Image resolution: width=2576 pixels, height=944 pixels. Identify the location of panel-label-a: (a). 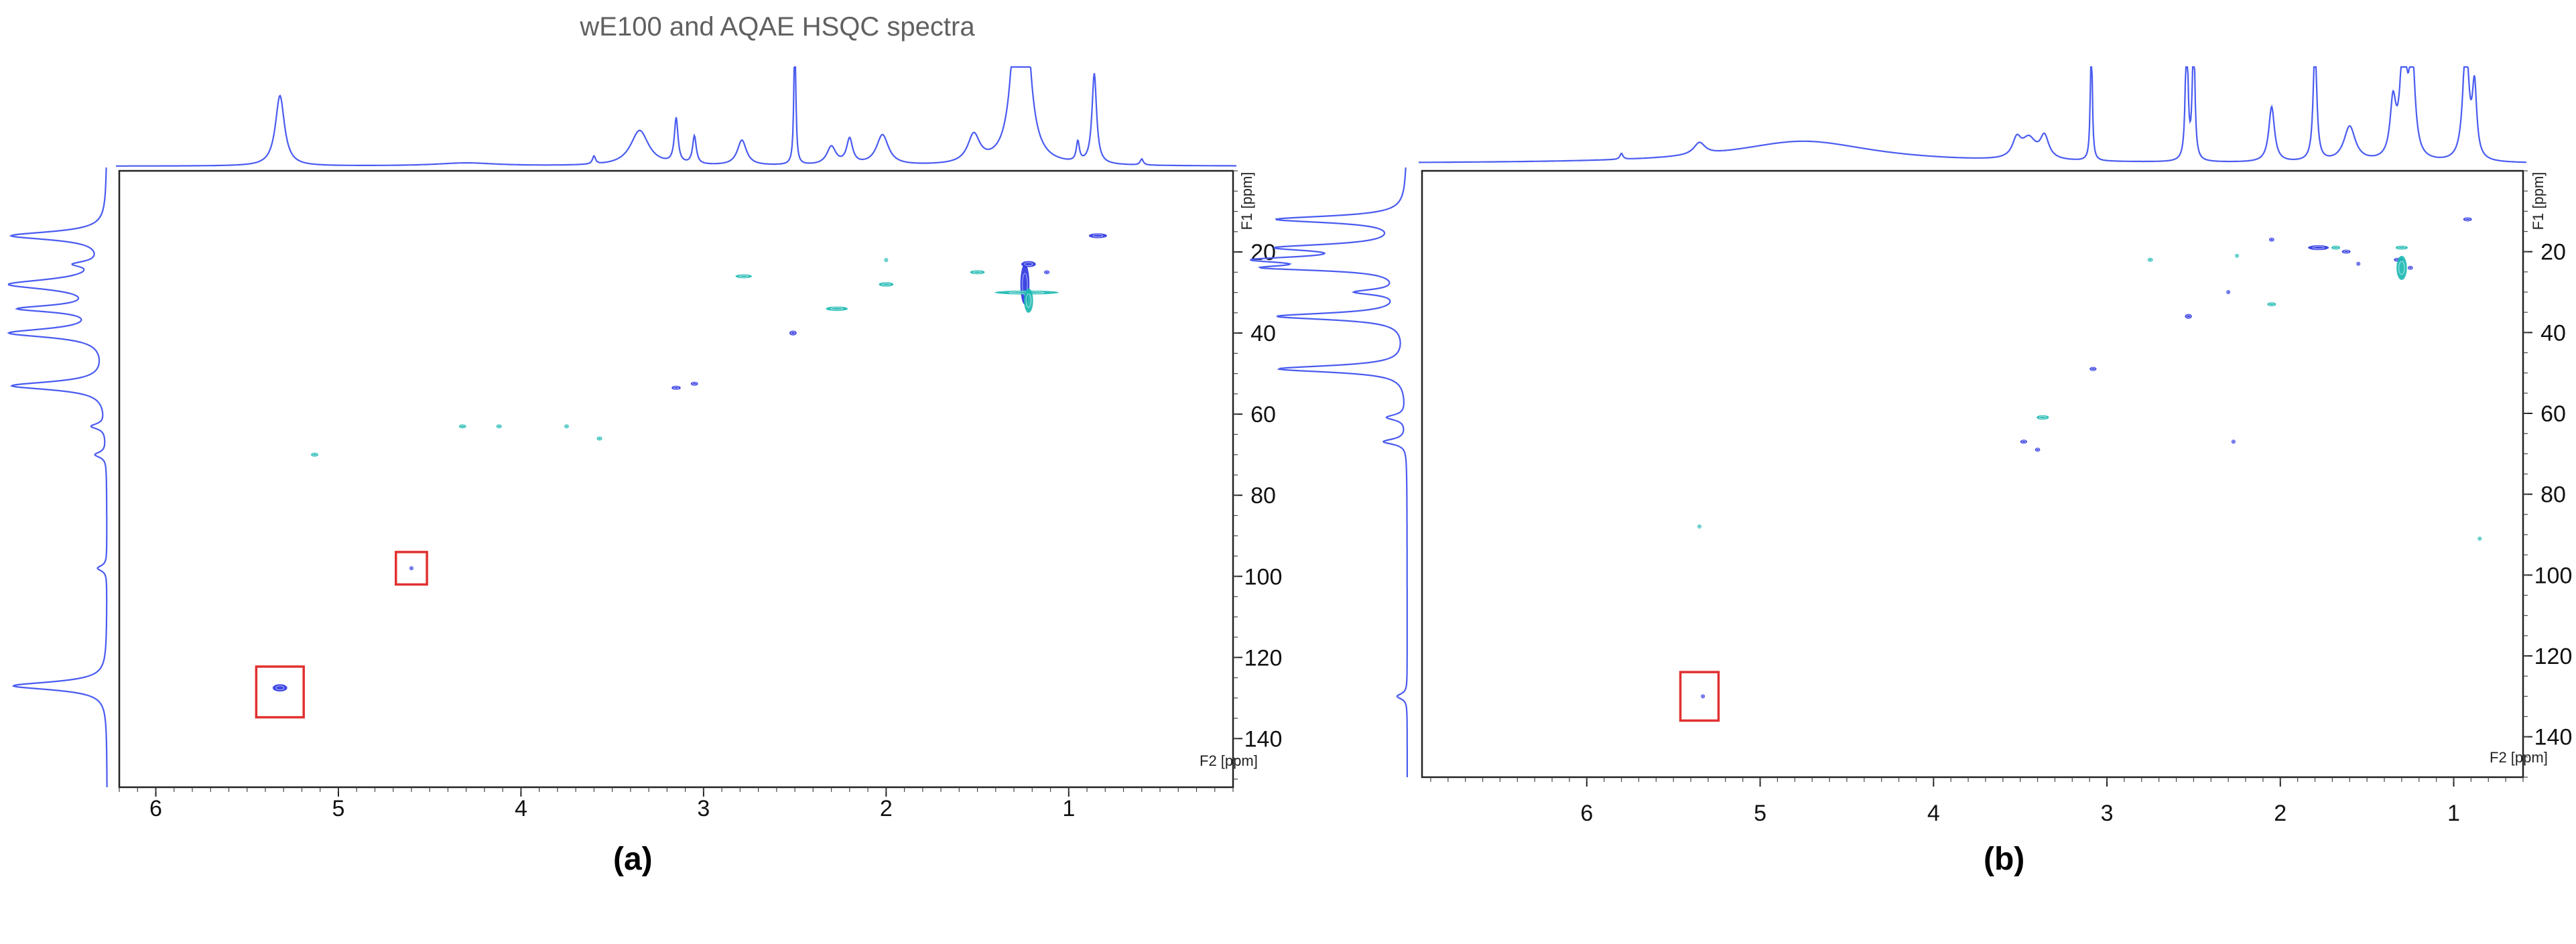
(633, 859).